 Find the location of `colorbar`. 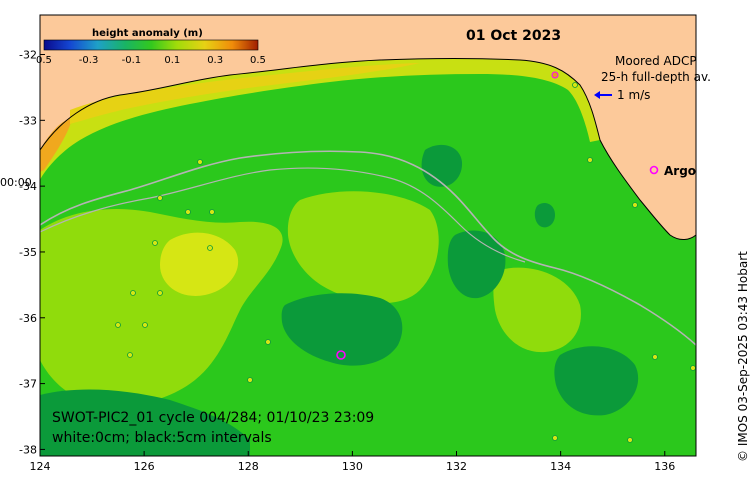

colorbar is located at coordinates (151, 45).